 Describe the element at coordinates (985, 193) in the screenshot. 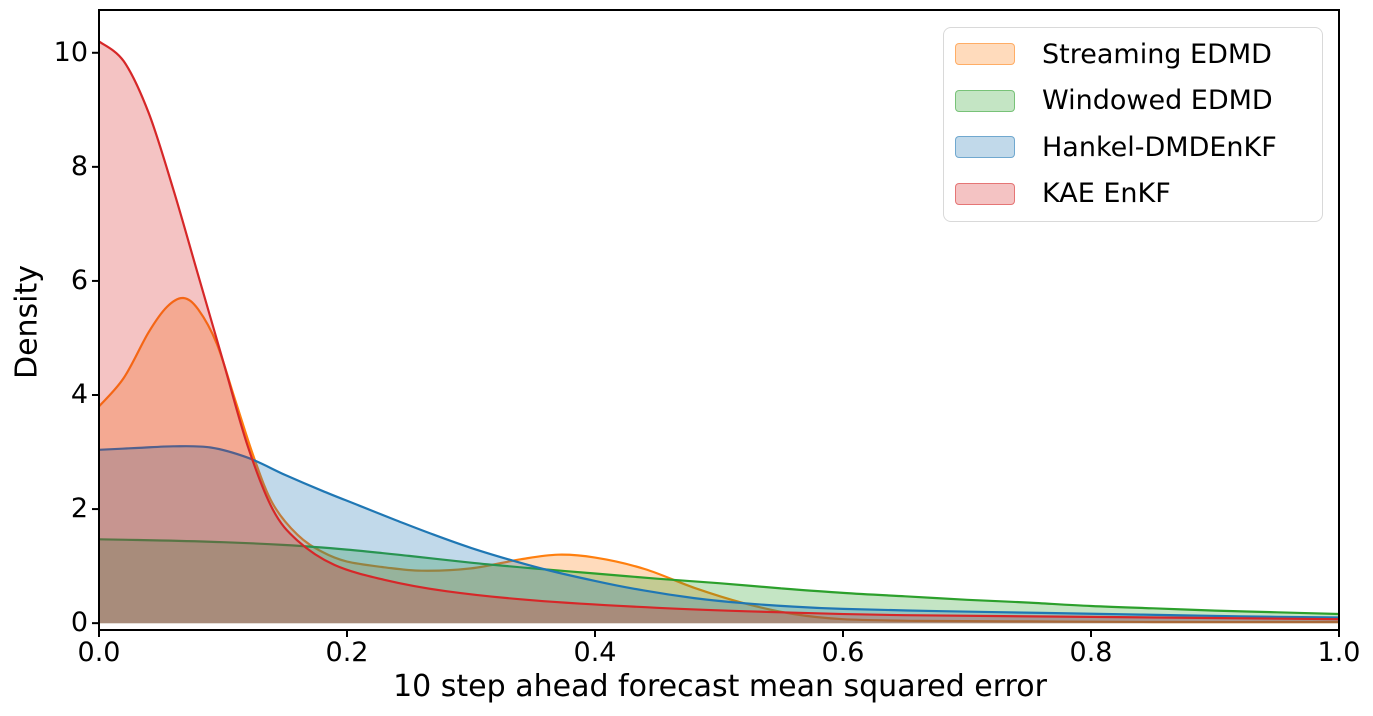

I see `legend-swatch-kae-enkf` at that location.